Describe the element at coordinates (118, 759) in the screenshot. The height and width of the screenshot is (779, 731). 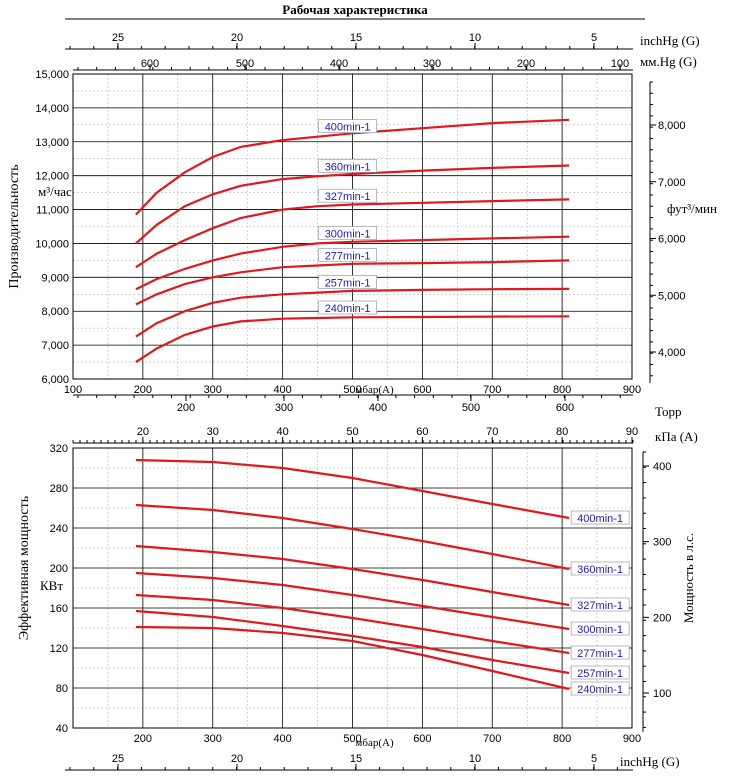
I see `bottom-axis-tick-label: 25` at that location.